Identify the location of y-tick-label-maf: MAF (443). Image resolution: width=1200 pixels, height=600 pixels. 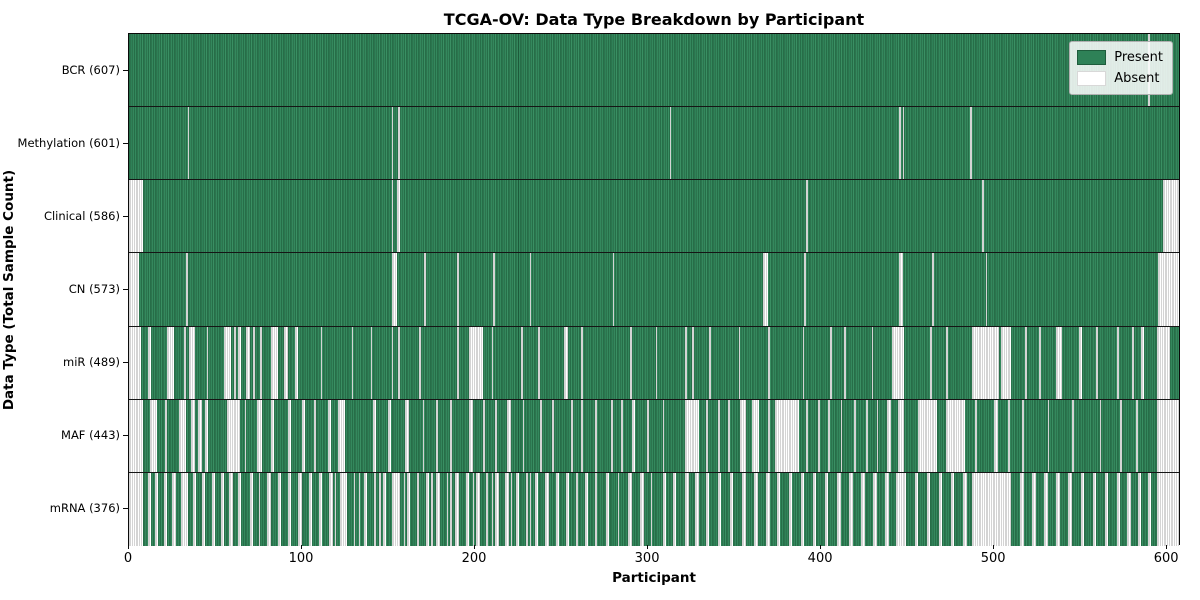
(90, 435).